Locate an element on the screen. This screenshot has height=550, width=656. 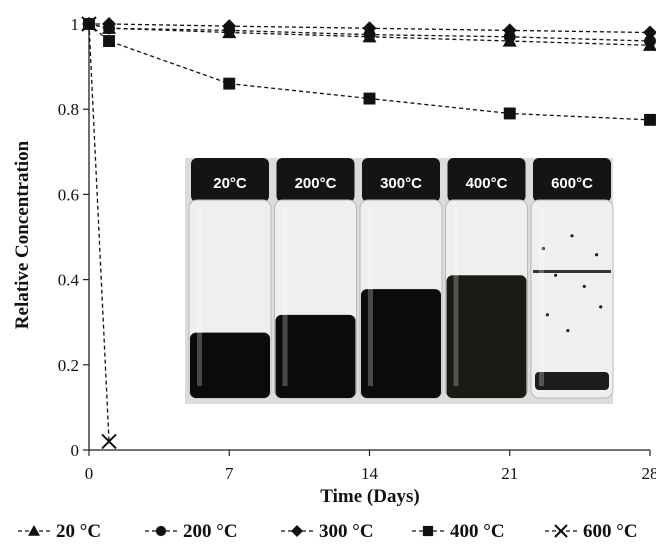
y-tick-label: 0.8 is located at coordinates (68, 109).